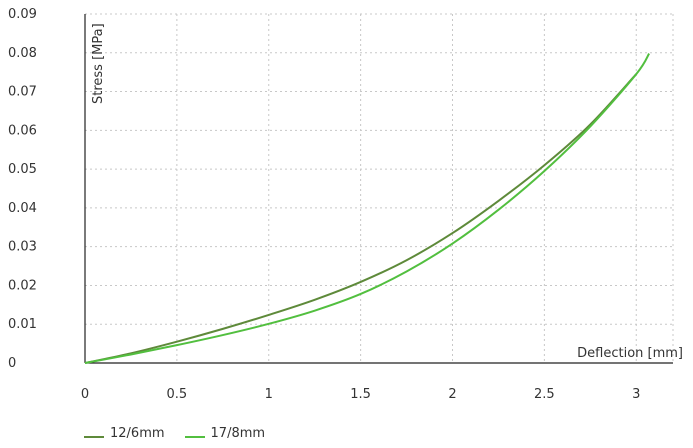 The image size is (693, 448). What do you see at coordinates (22, 208) in the screenshot?
I see `y-tick-label: 0.04` at bounding box center [22, 208].